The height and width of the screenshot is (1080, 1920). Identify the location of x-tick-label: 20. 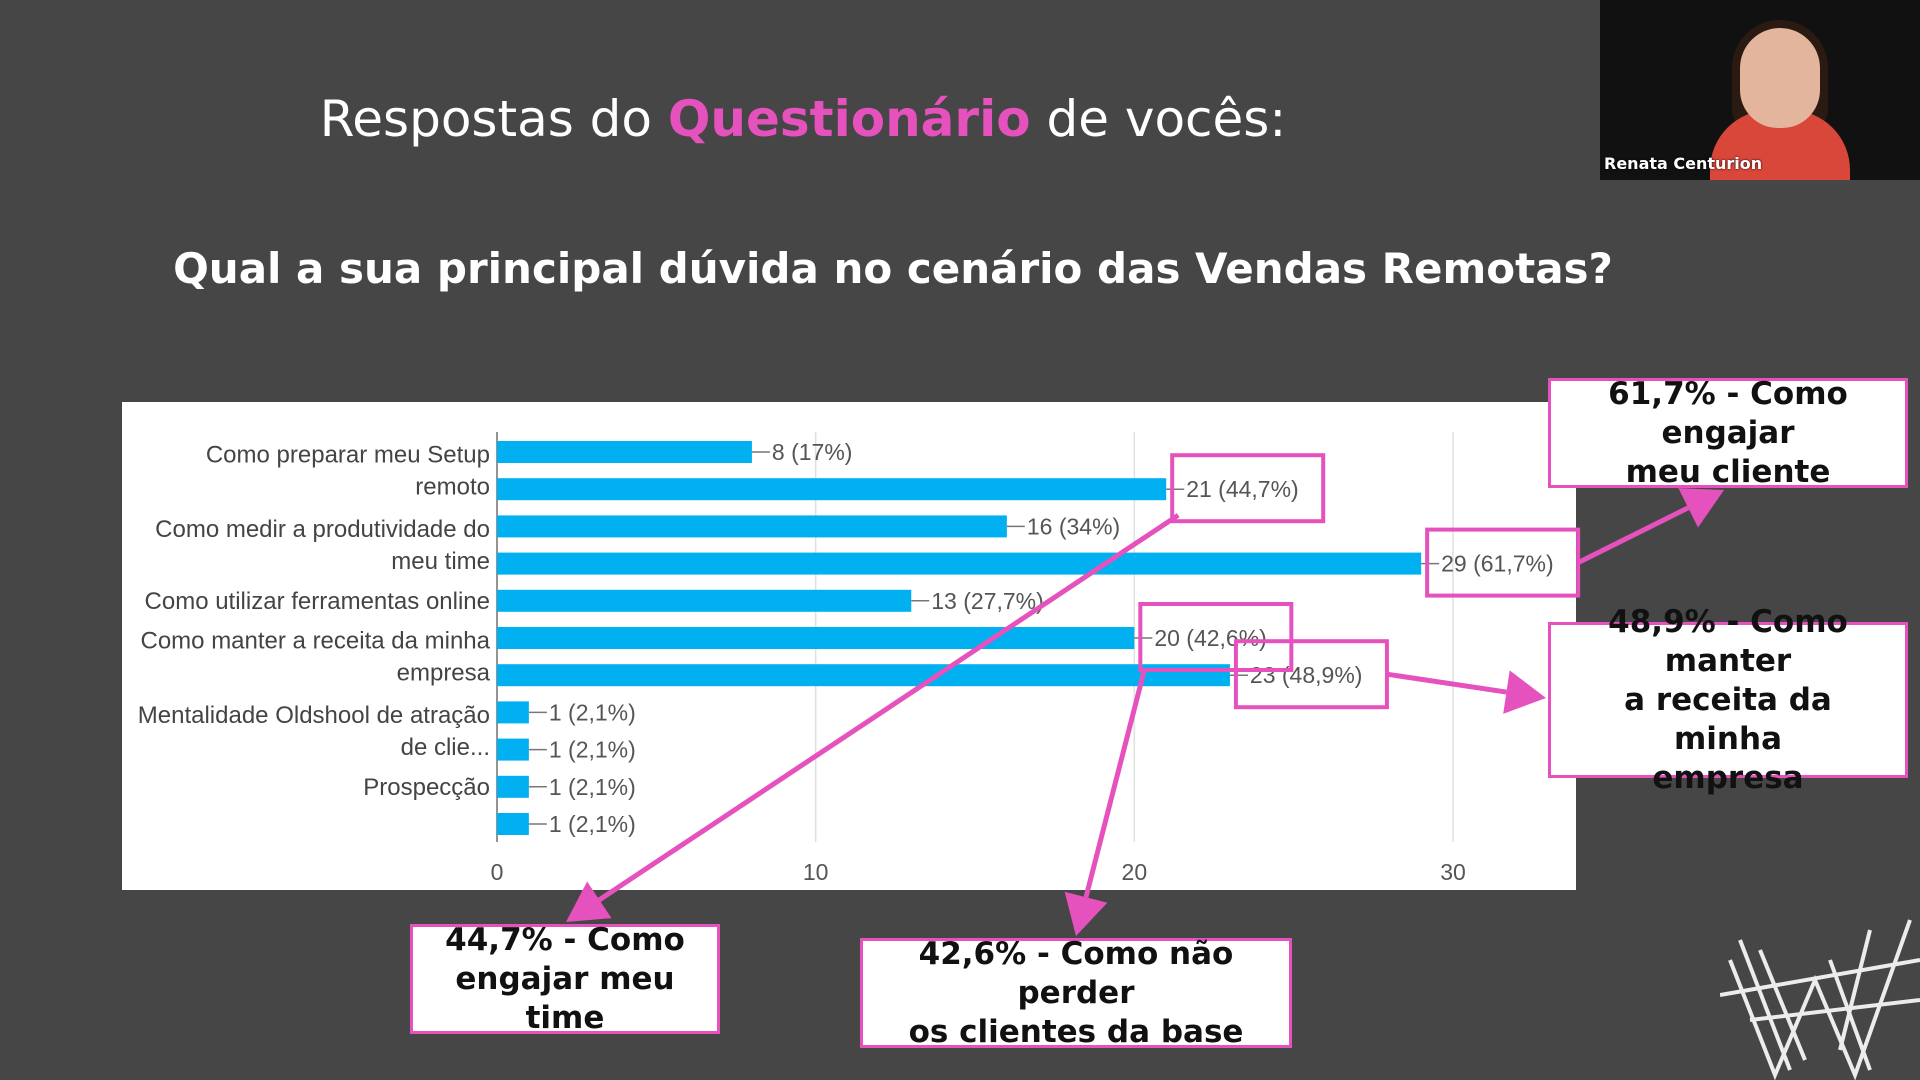
(1135, 872).